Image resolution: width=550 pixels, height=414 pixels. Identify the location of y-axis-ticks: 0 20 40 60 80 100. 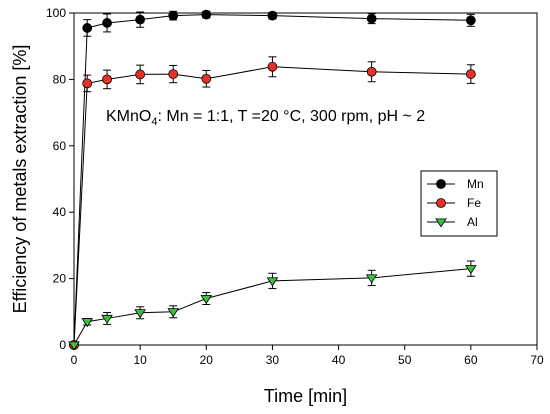
(60, 179).